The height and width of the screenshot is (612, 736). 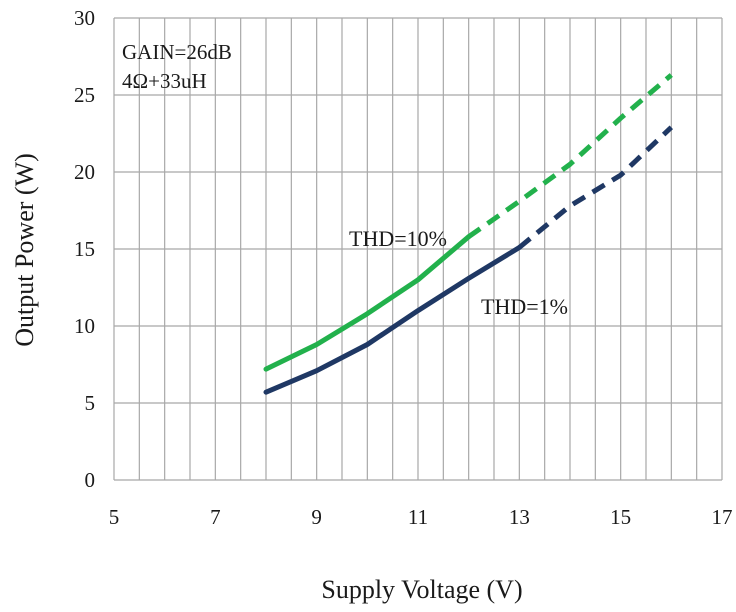 What do you see at coordinates (421, 589) in the screenshot?
I see `x-axis-title: Supply Voltage (V)` at bounding box center [421, 589].